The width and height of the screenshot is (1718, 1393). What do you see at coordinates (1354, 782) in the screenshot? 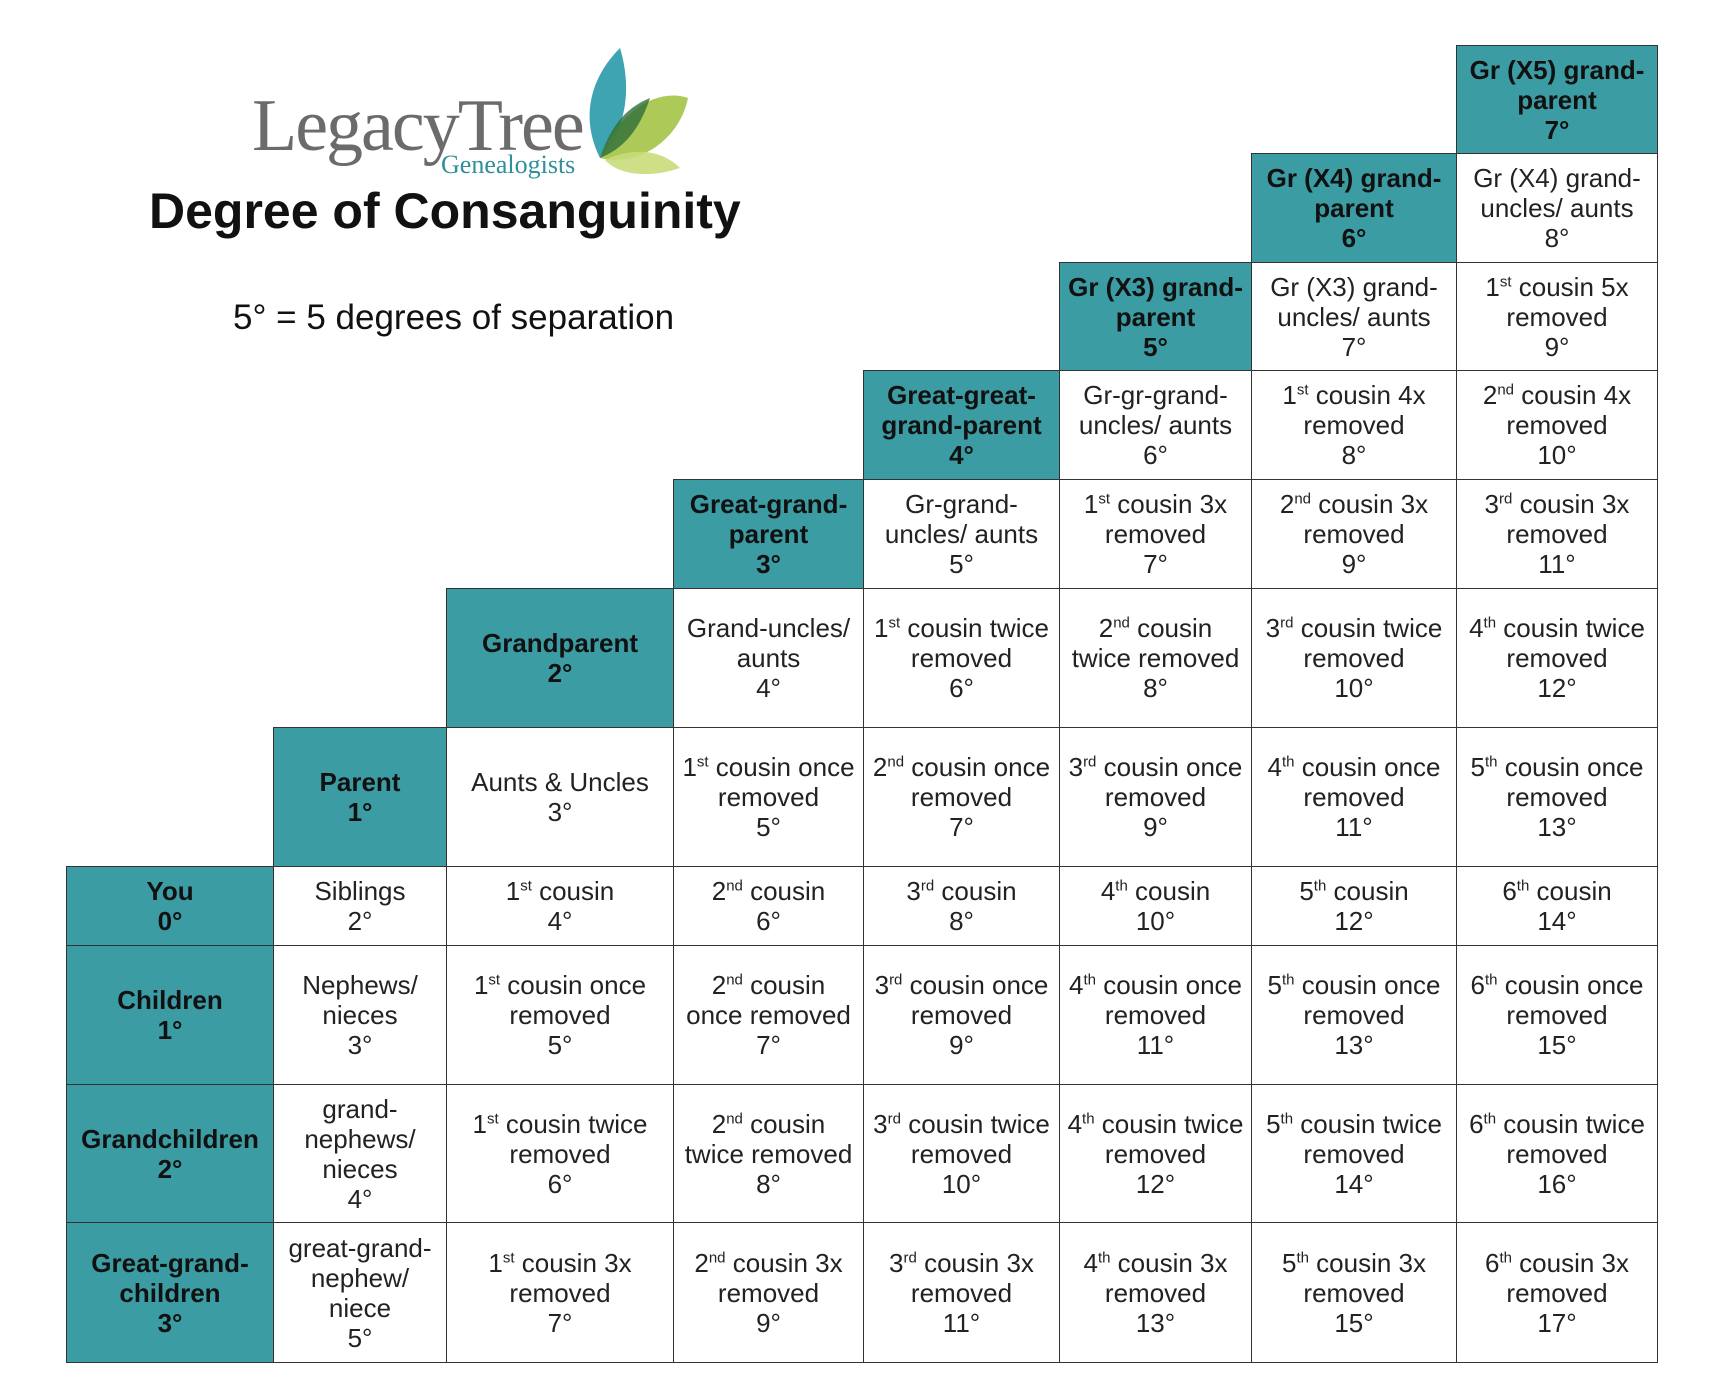
I see `cell-label: 4th cousin once removed` at bounding box center [1354, 782].